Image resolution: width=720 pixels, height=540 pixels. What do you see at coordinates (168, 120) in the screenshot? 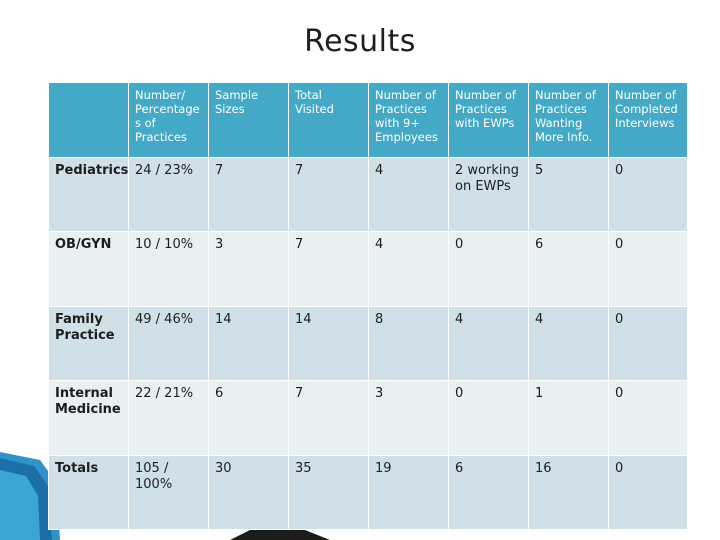
I see `header-cell-number-percentage: Number/ Percentage s of Practices` at bounding box center [168, 120].